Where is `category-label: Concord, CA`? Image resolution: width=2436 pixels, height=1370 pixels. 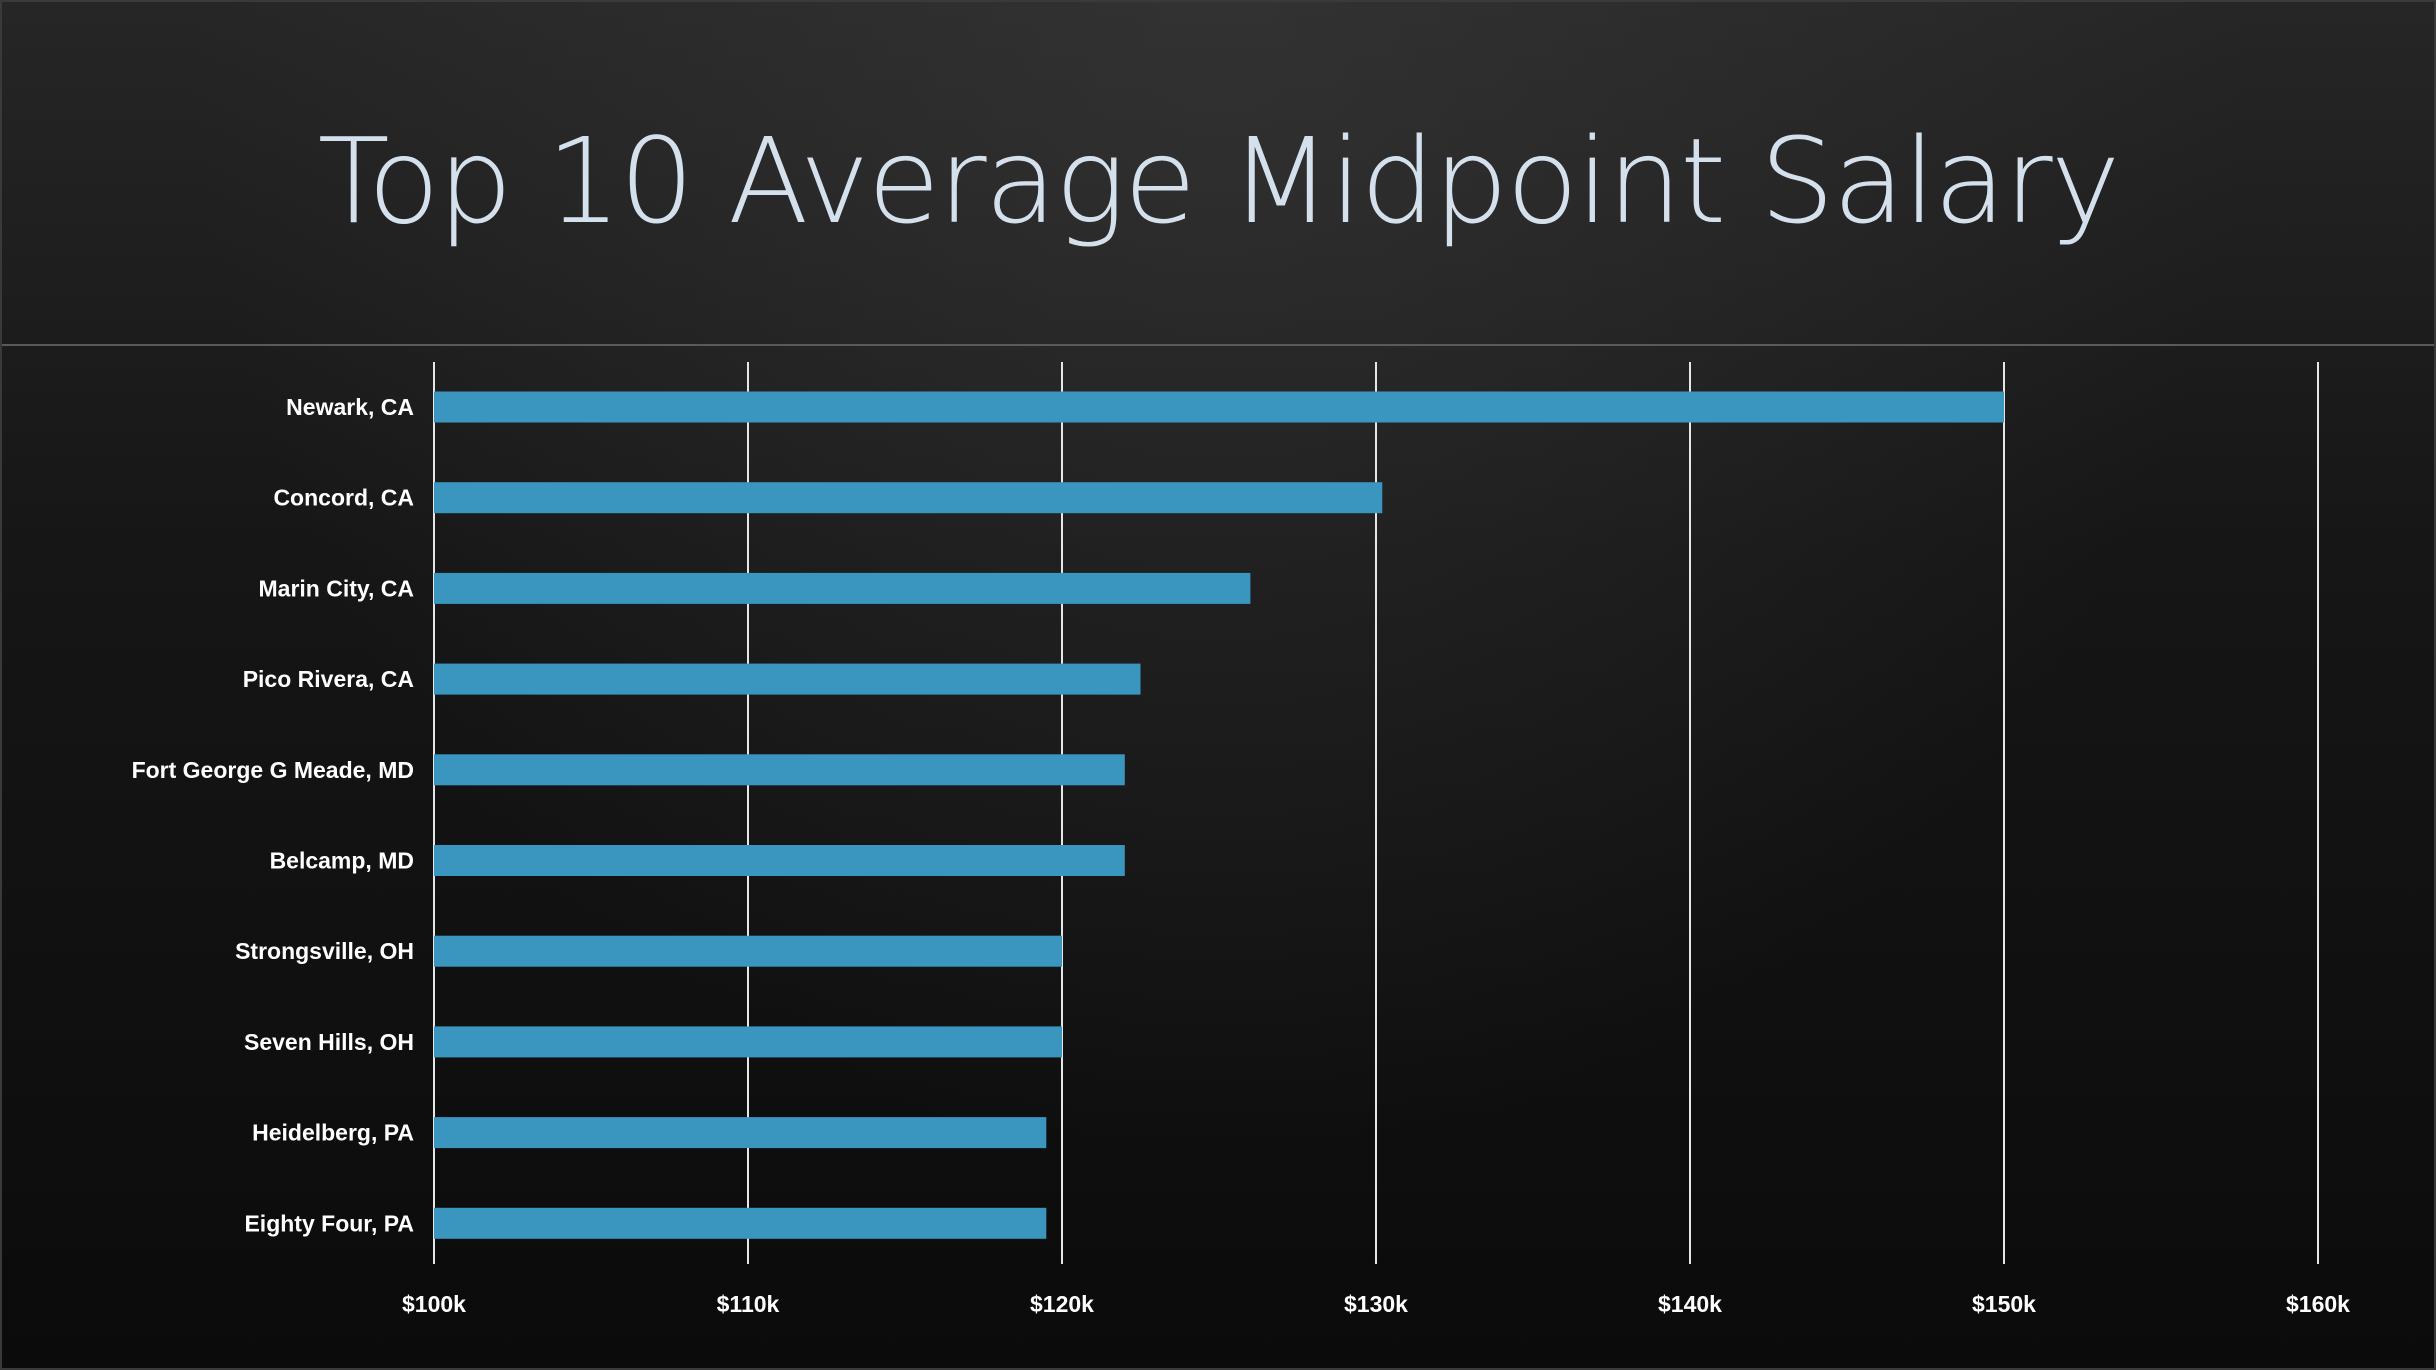 category-label: Concord, CA is located at coordinates (343, 498).